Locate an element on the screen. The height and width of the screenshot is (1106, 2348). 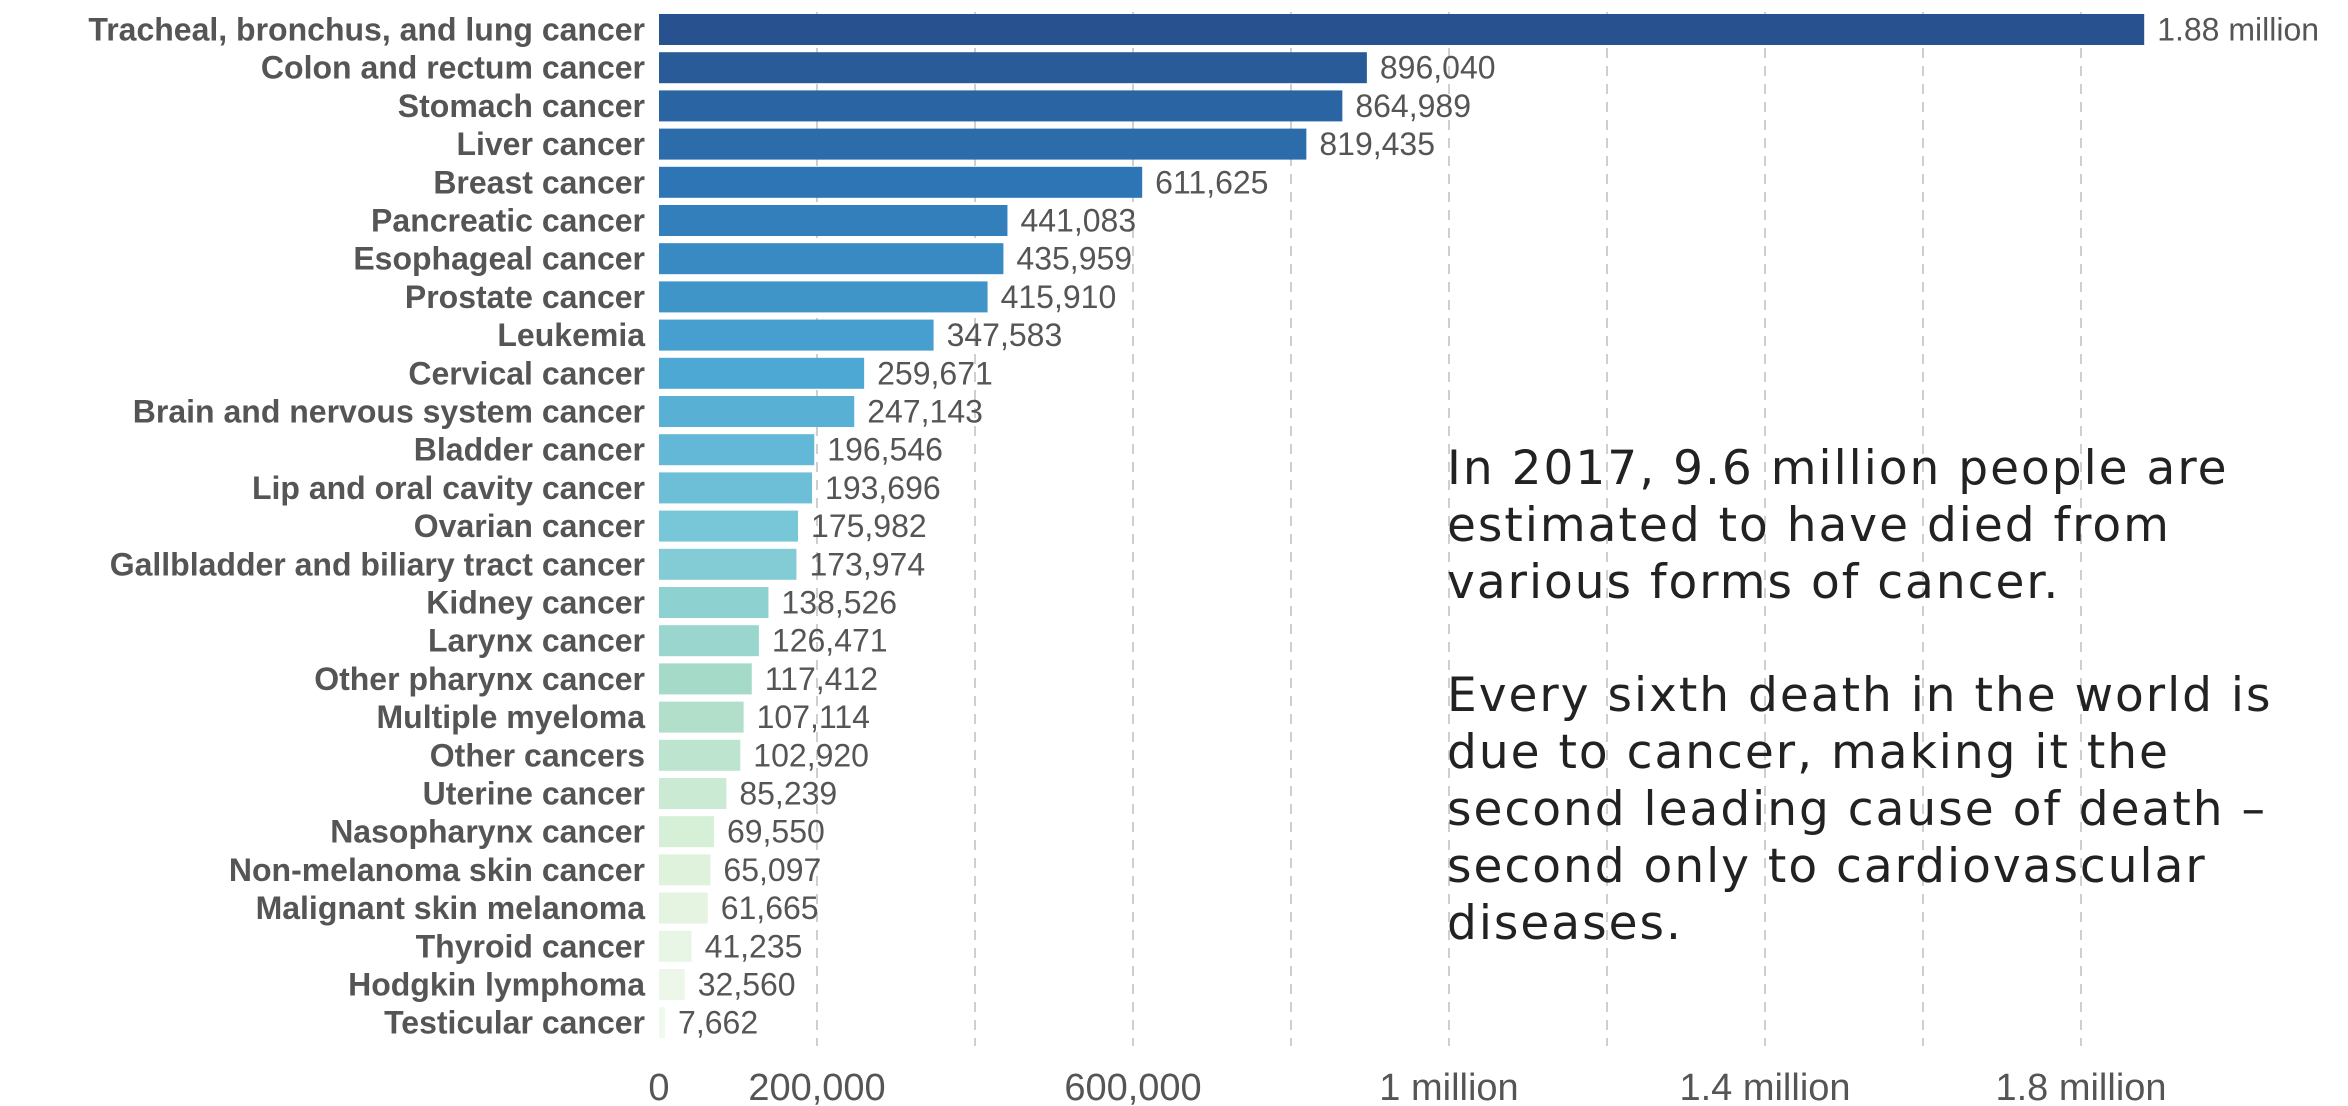
value-label: 196,546 is located at coordinates (885, 450).